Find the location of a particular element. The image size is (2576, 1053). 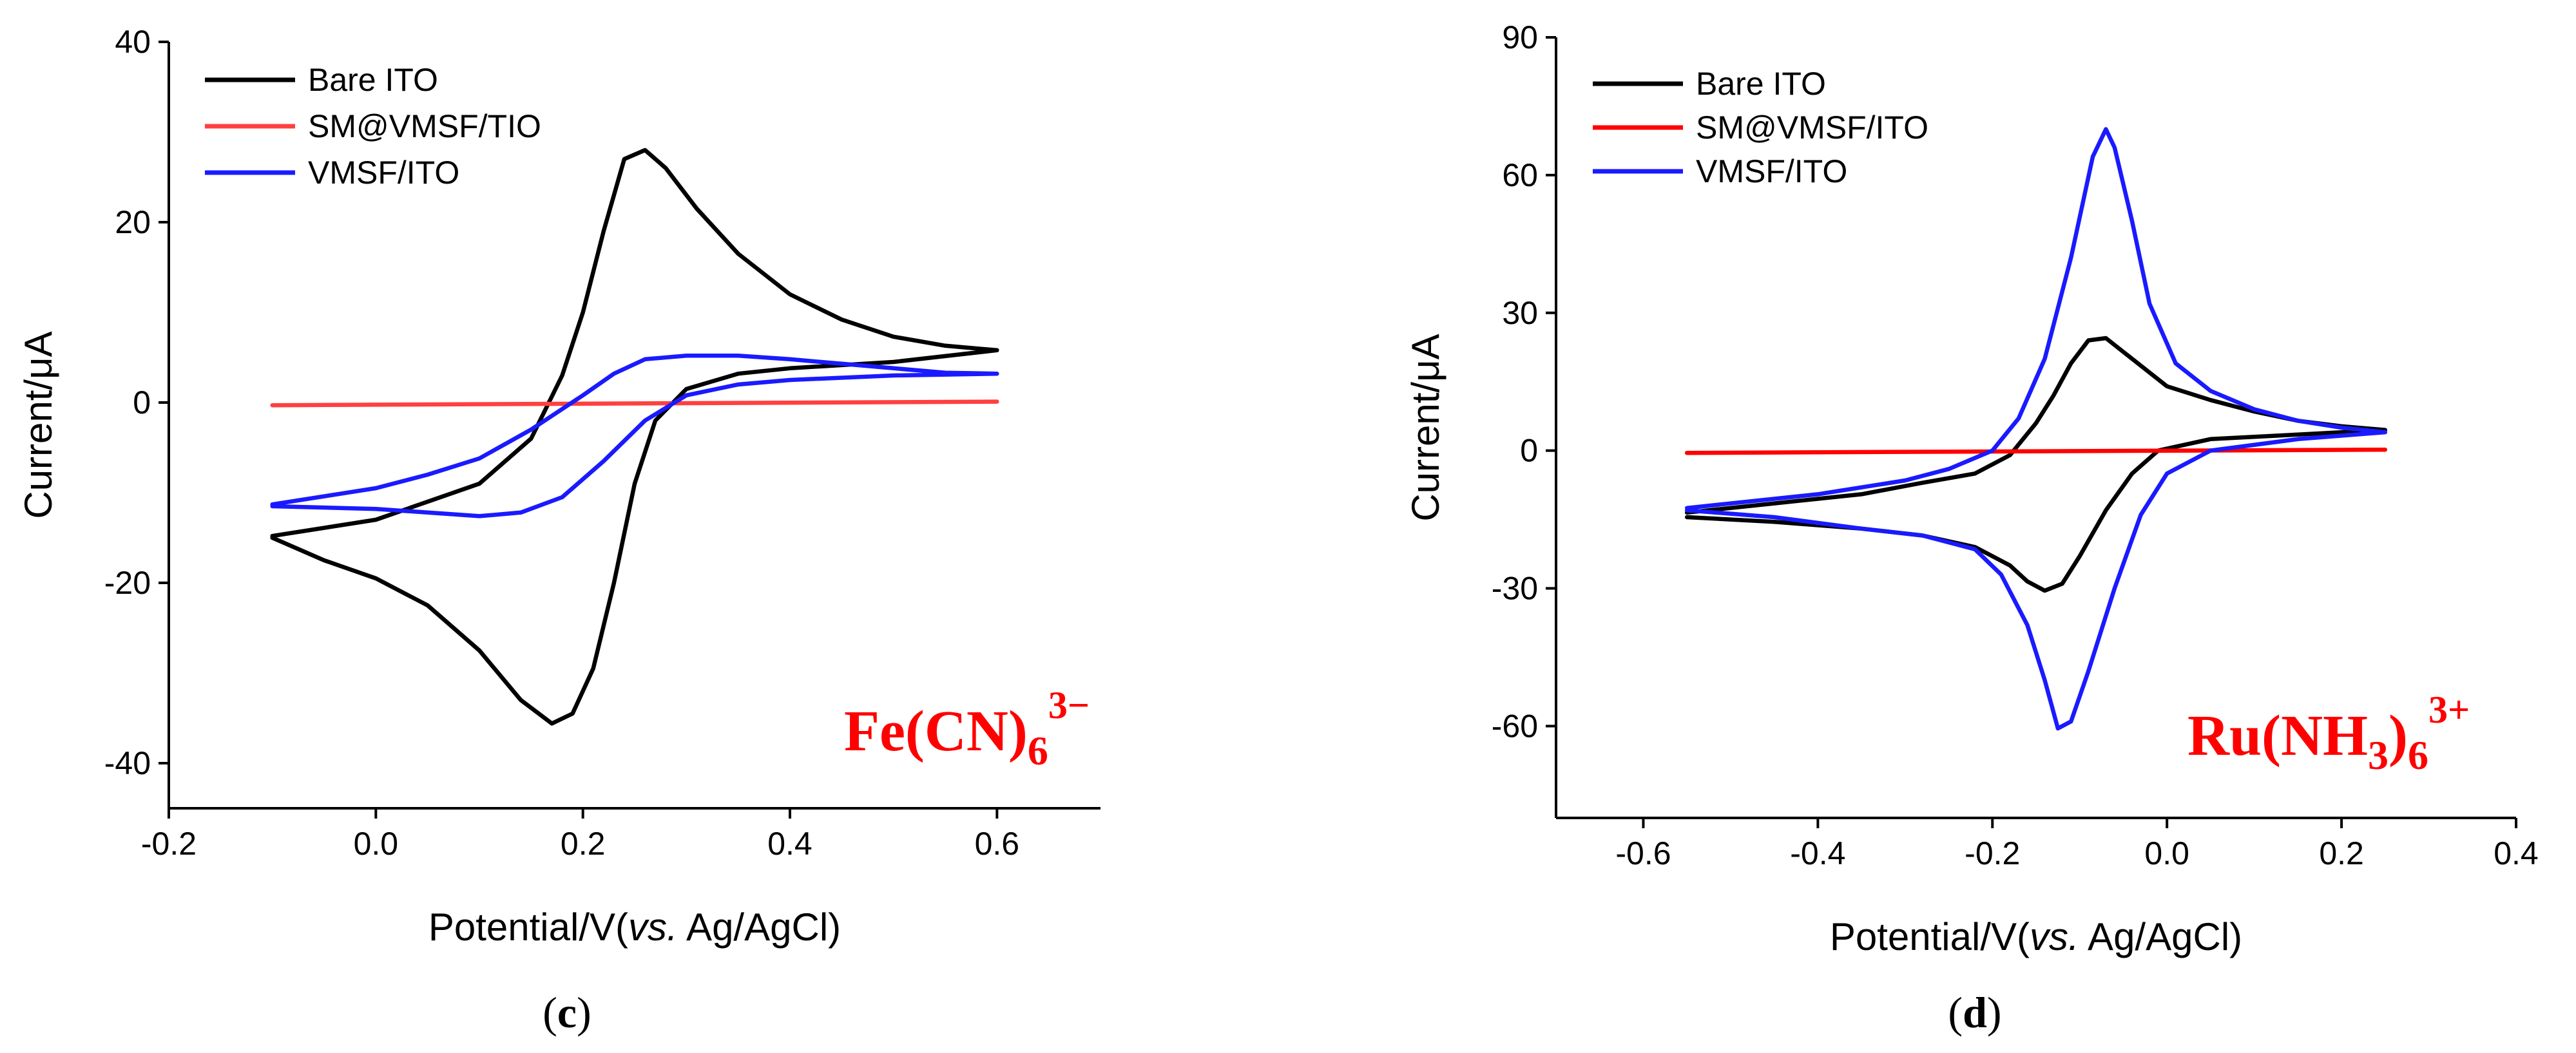

panel-label: (c) is located at coordinates (567, 1012).